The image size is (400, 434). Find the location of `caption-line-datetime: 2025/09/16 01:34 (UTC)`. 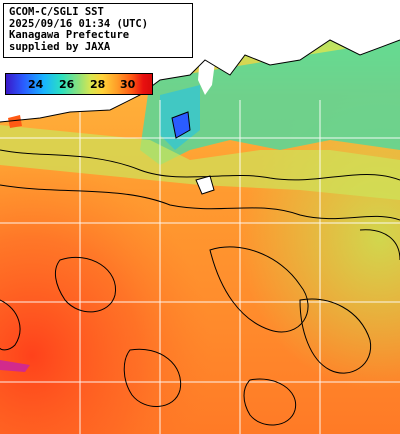

caption-line-datetime: 2025/09/16 01:34 (UTC) is located at coordinates (79, 23).